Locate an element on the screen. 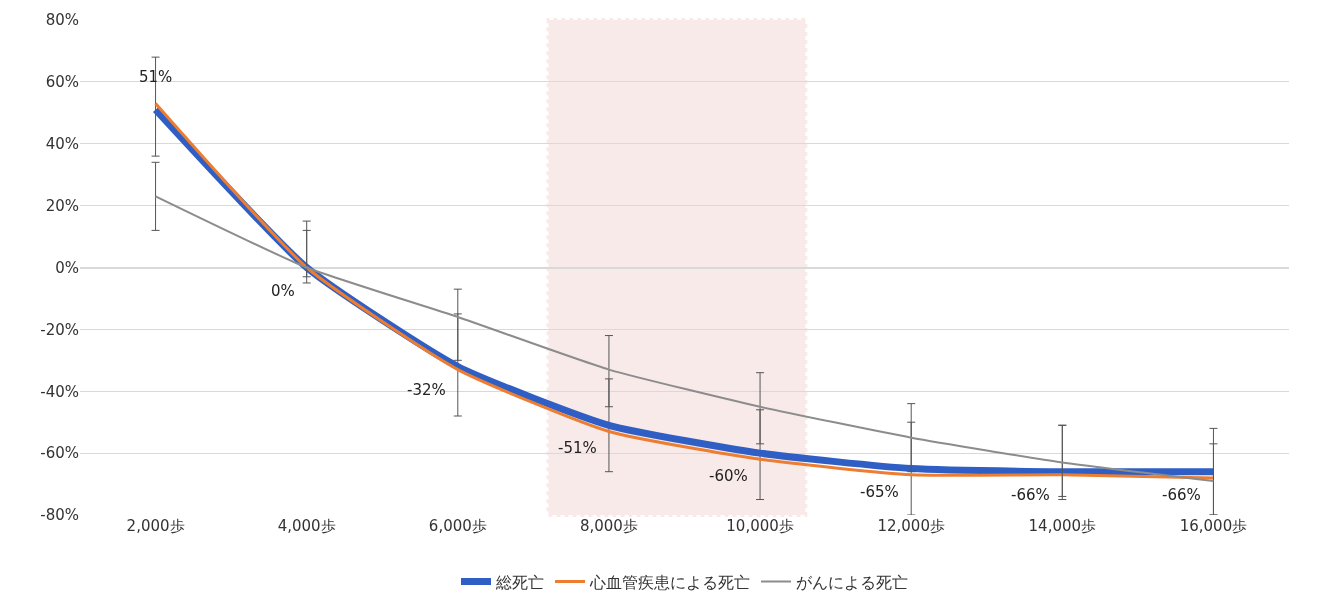 The height and width of the screenshot is (611, 1319). y-tick-label: -20% is located at coordinates (59, 329).